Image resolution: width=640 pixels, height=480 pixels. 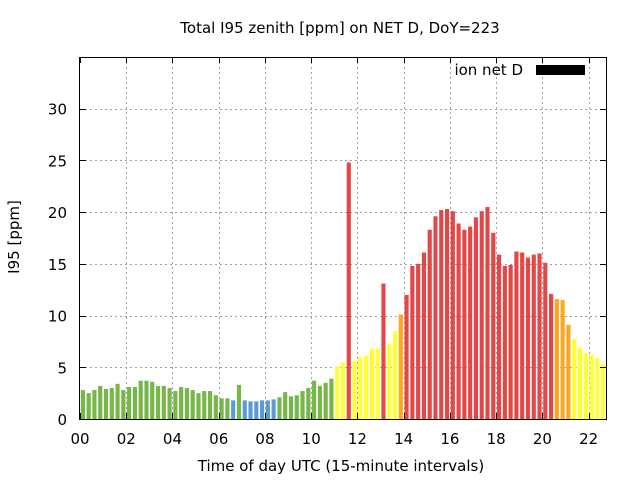 What do you see at coordinates (62, 420) in the screenshot?
I see `y-tick-label: 0` at bounding box center [62, 420].